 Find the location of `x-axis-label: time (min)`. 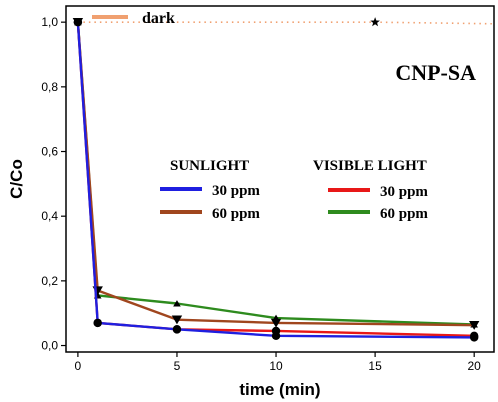

x-axis-label: time (min) is located at coordinates (279, 389).